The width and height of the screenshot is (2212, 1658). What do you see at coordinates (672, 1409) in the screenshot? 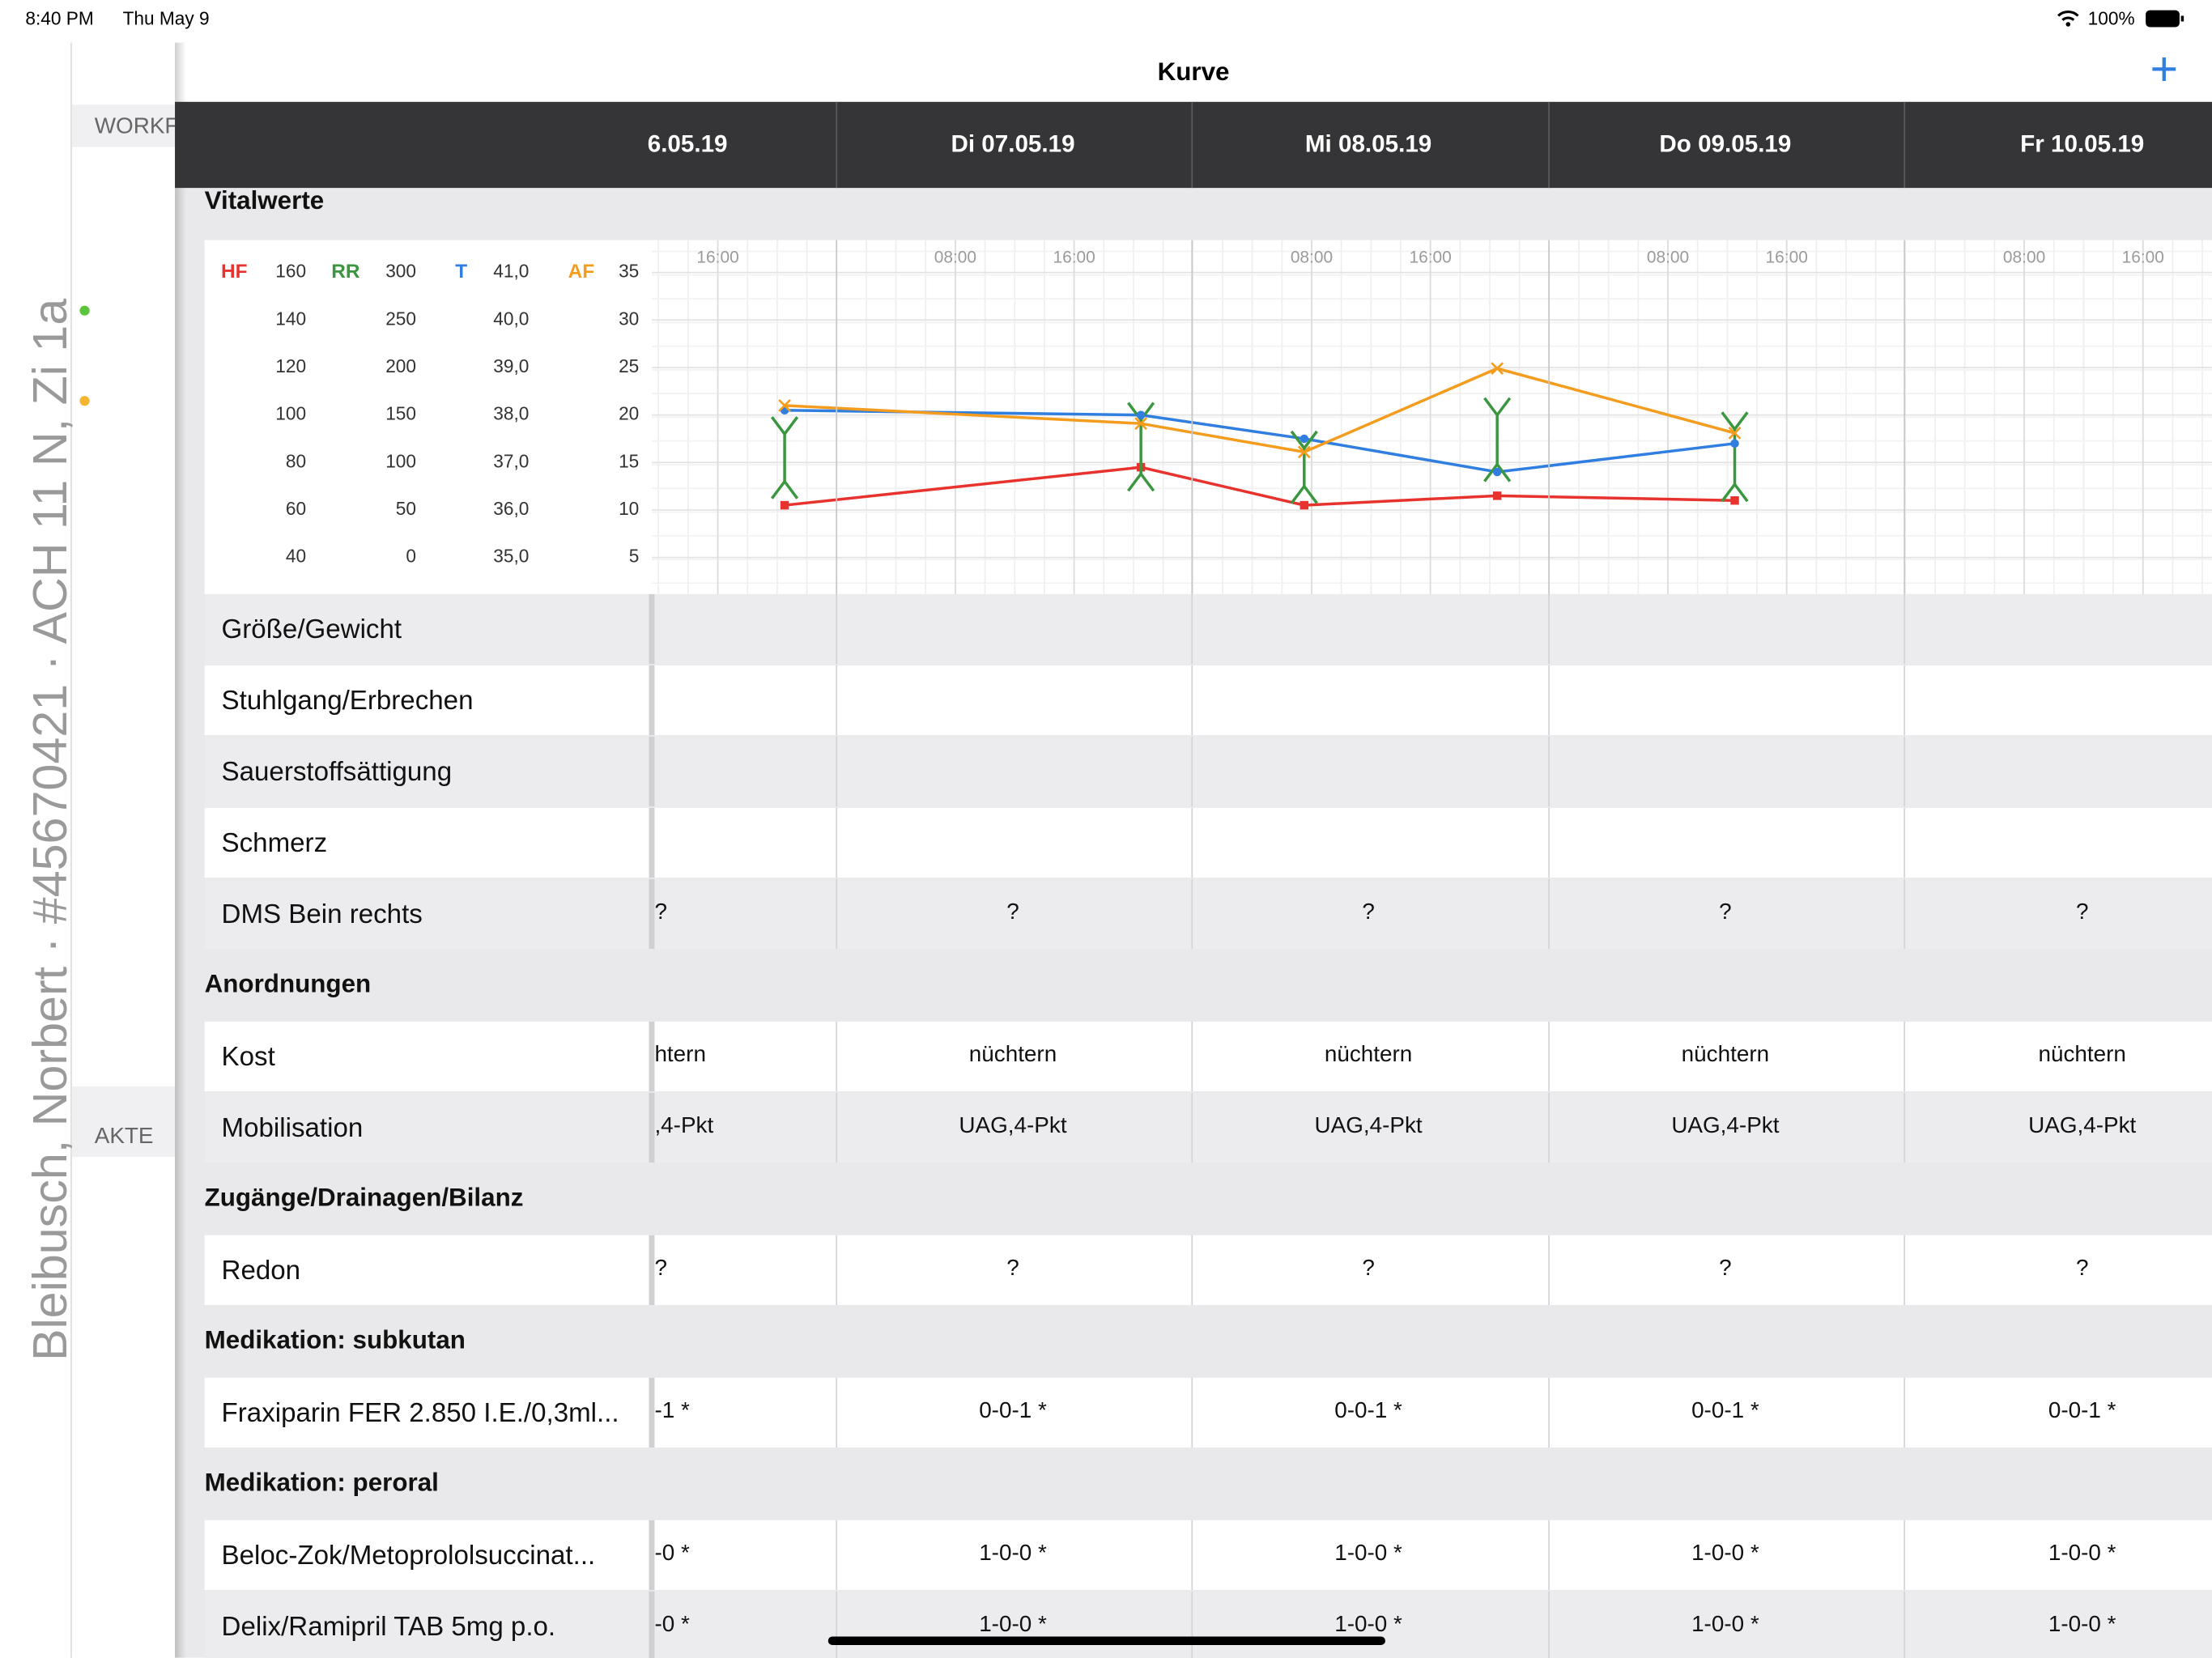
I see `cell-value: -1 *` at bounding box center [672, 1409].